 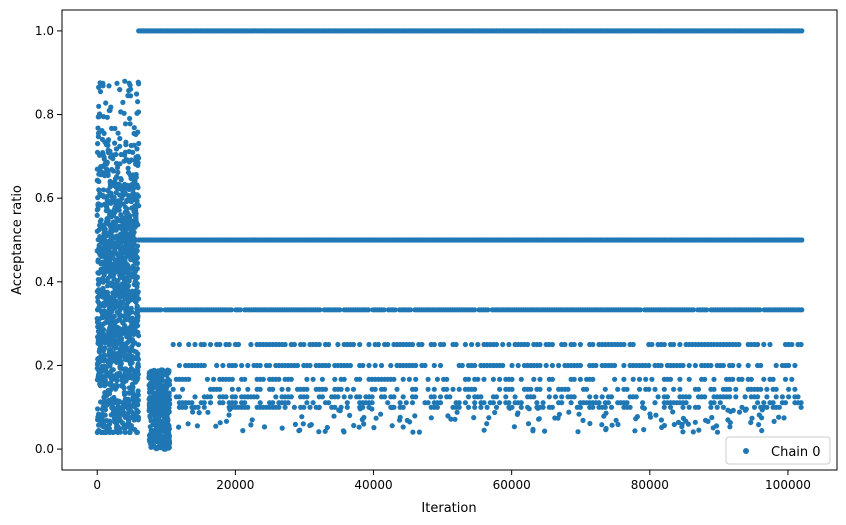 I want to click on x-tick-label: 80000, so click(x=650, y=485).